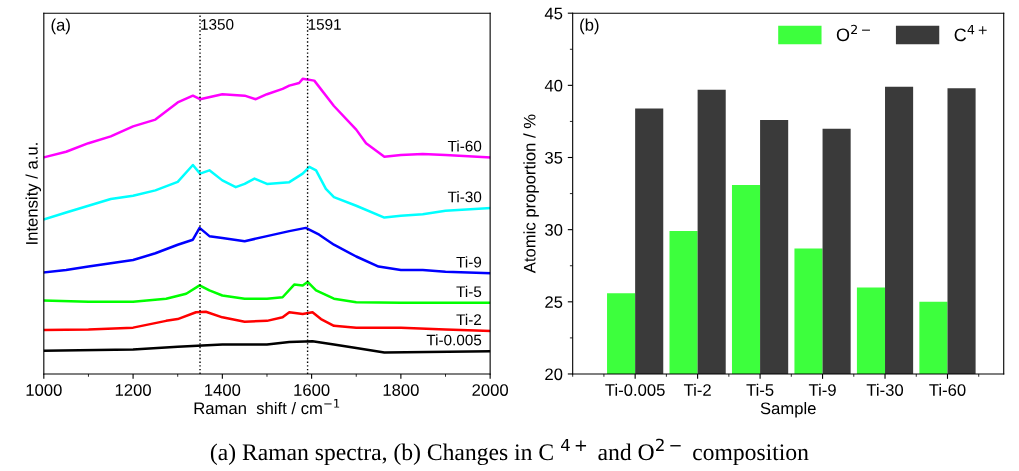 This screenshot has width=1019, height=471. What do you see at coordinates (554, 302) in the screenshot?
I see `y-tick-label: 25` at bounding box center [554, 302].